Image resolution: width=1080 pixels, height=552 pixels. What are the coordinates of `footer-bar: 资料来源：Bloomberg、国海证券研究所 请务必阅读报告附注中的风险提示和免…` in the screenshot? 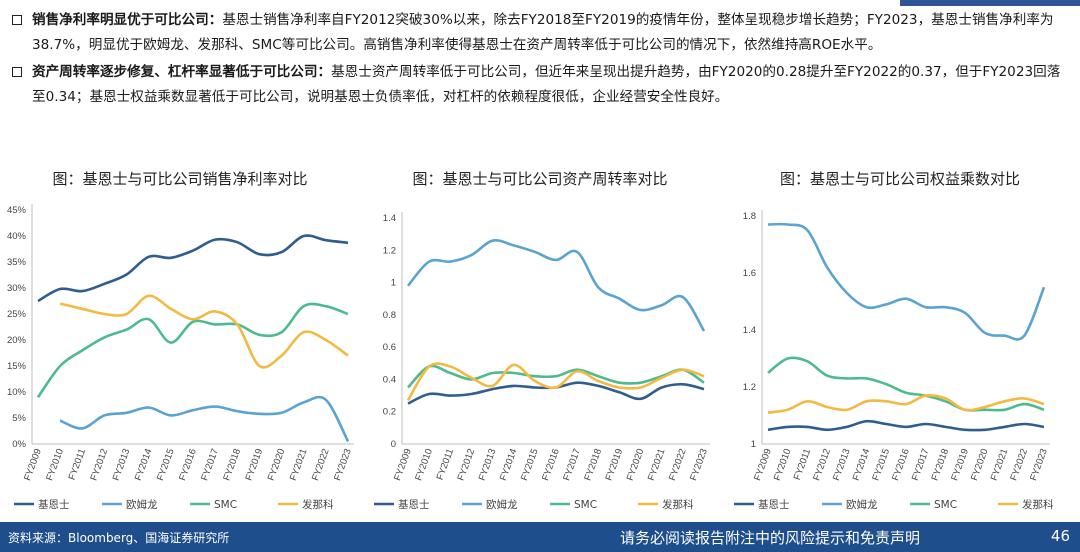 It's located at (540, 537).